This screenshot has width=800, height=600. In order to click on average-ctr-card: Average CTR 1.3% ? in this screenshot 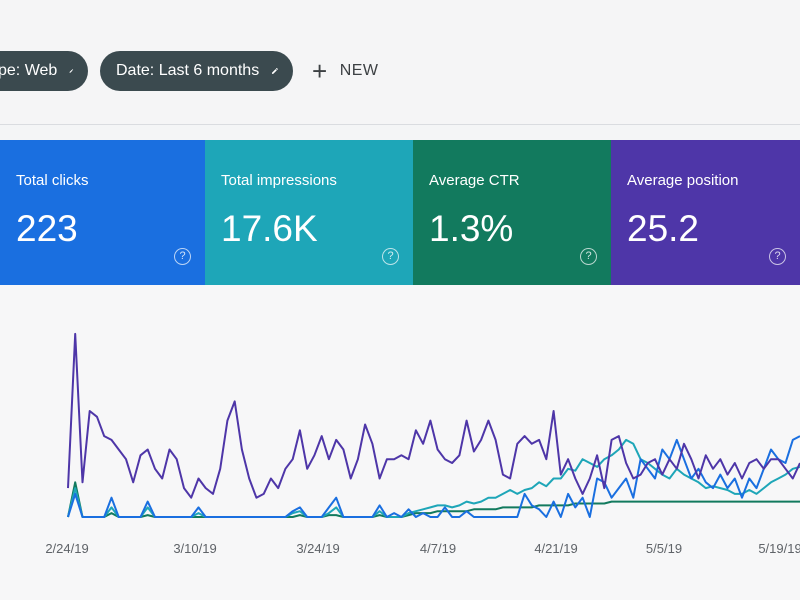, I will do `click(512, 212)`.